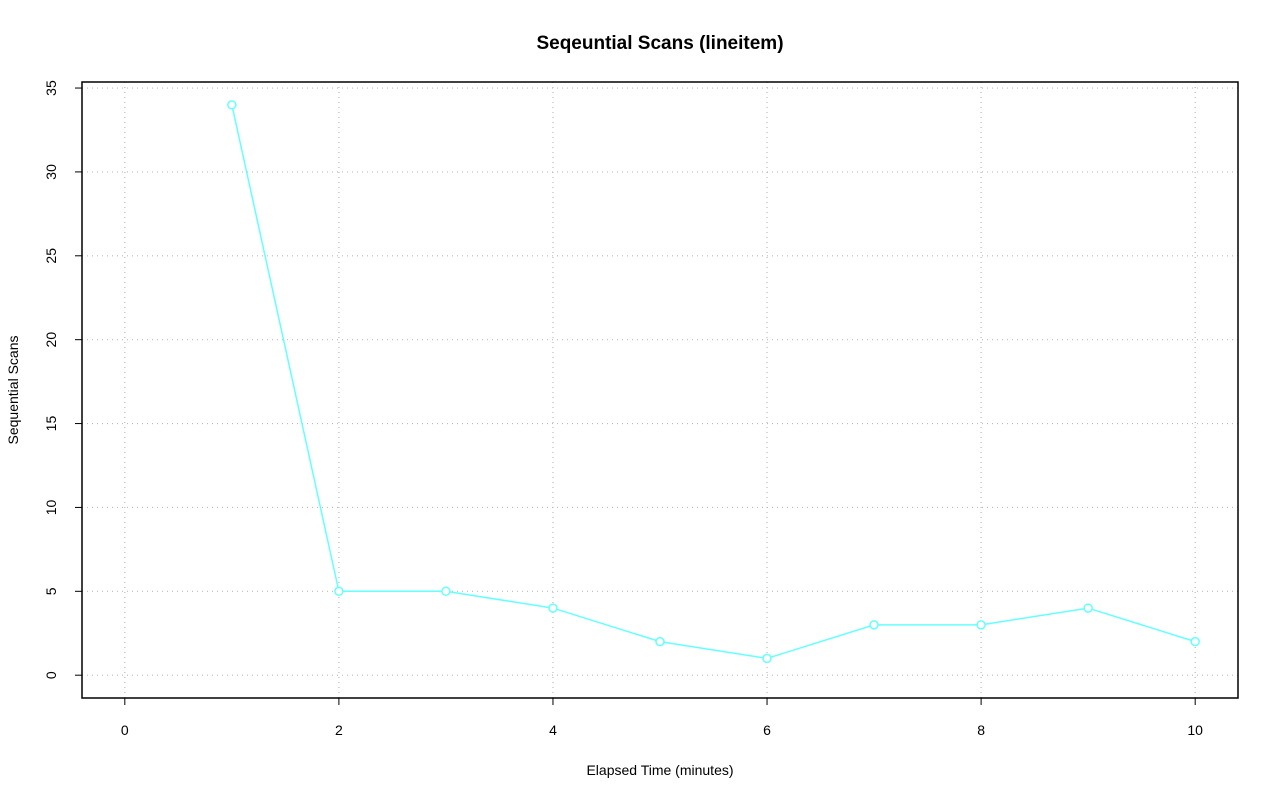 The width and height of the screenshot is (1280, 801). What do you see at coordinates (659, 43) in the screenshot?
I see `chart-title: Seqeuntial Scans (lineitem)` at bounding box center [659, 43].